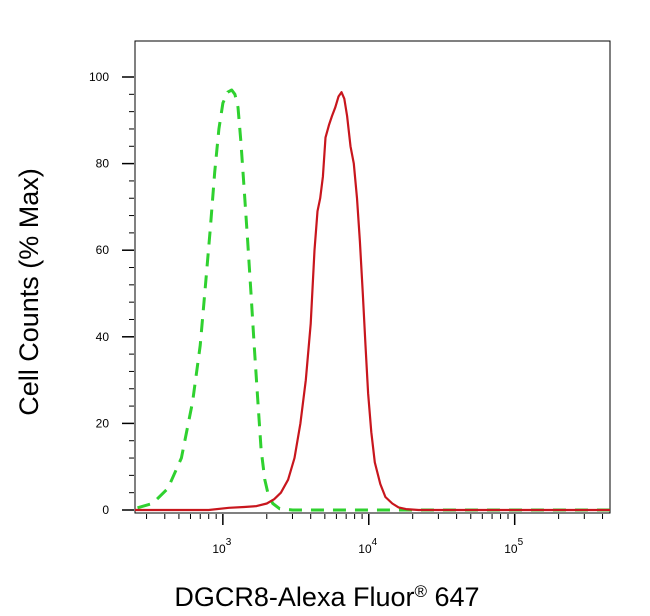  I want to click on y-tick-label: 40, so click(103, 337).